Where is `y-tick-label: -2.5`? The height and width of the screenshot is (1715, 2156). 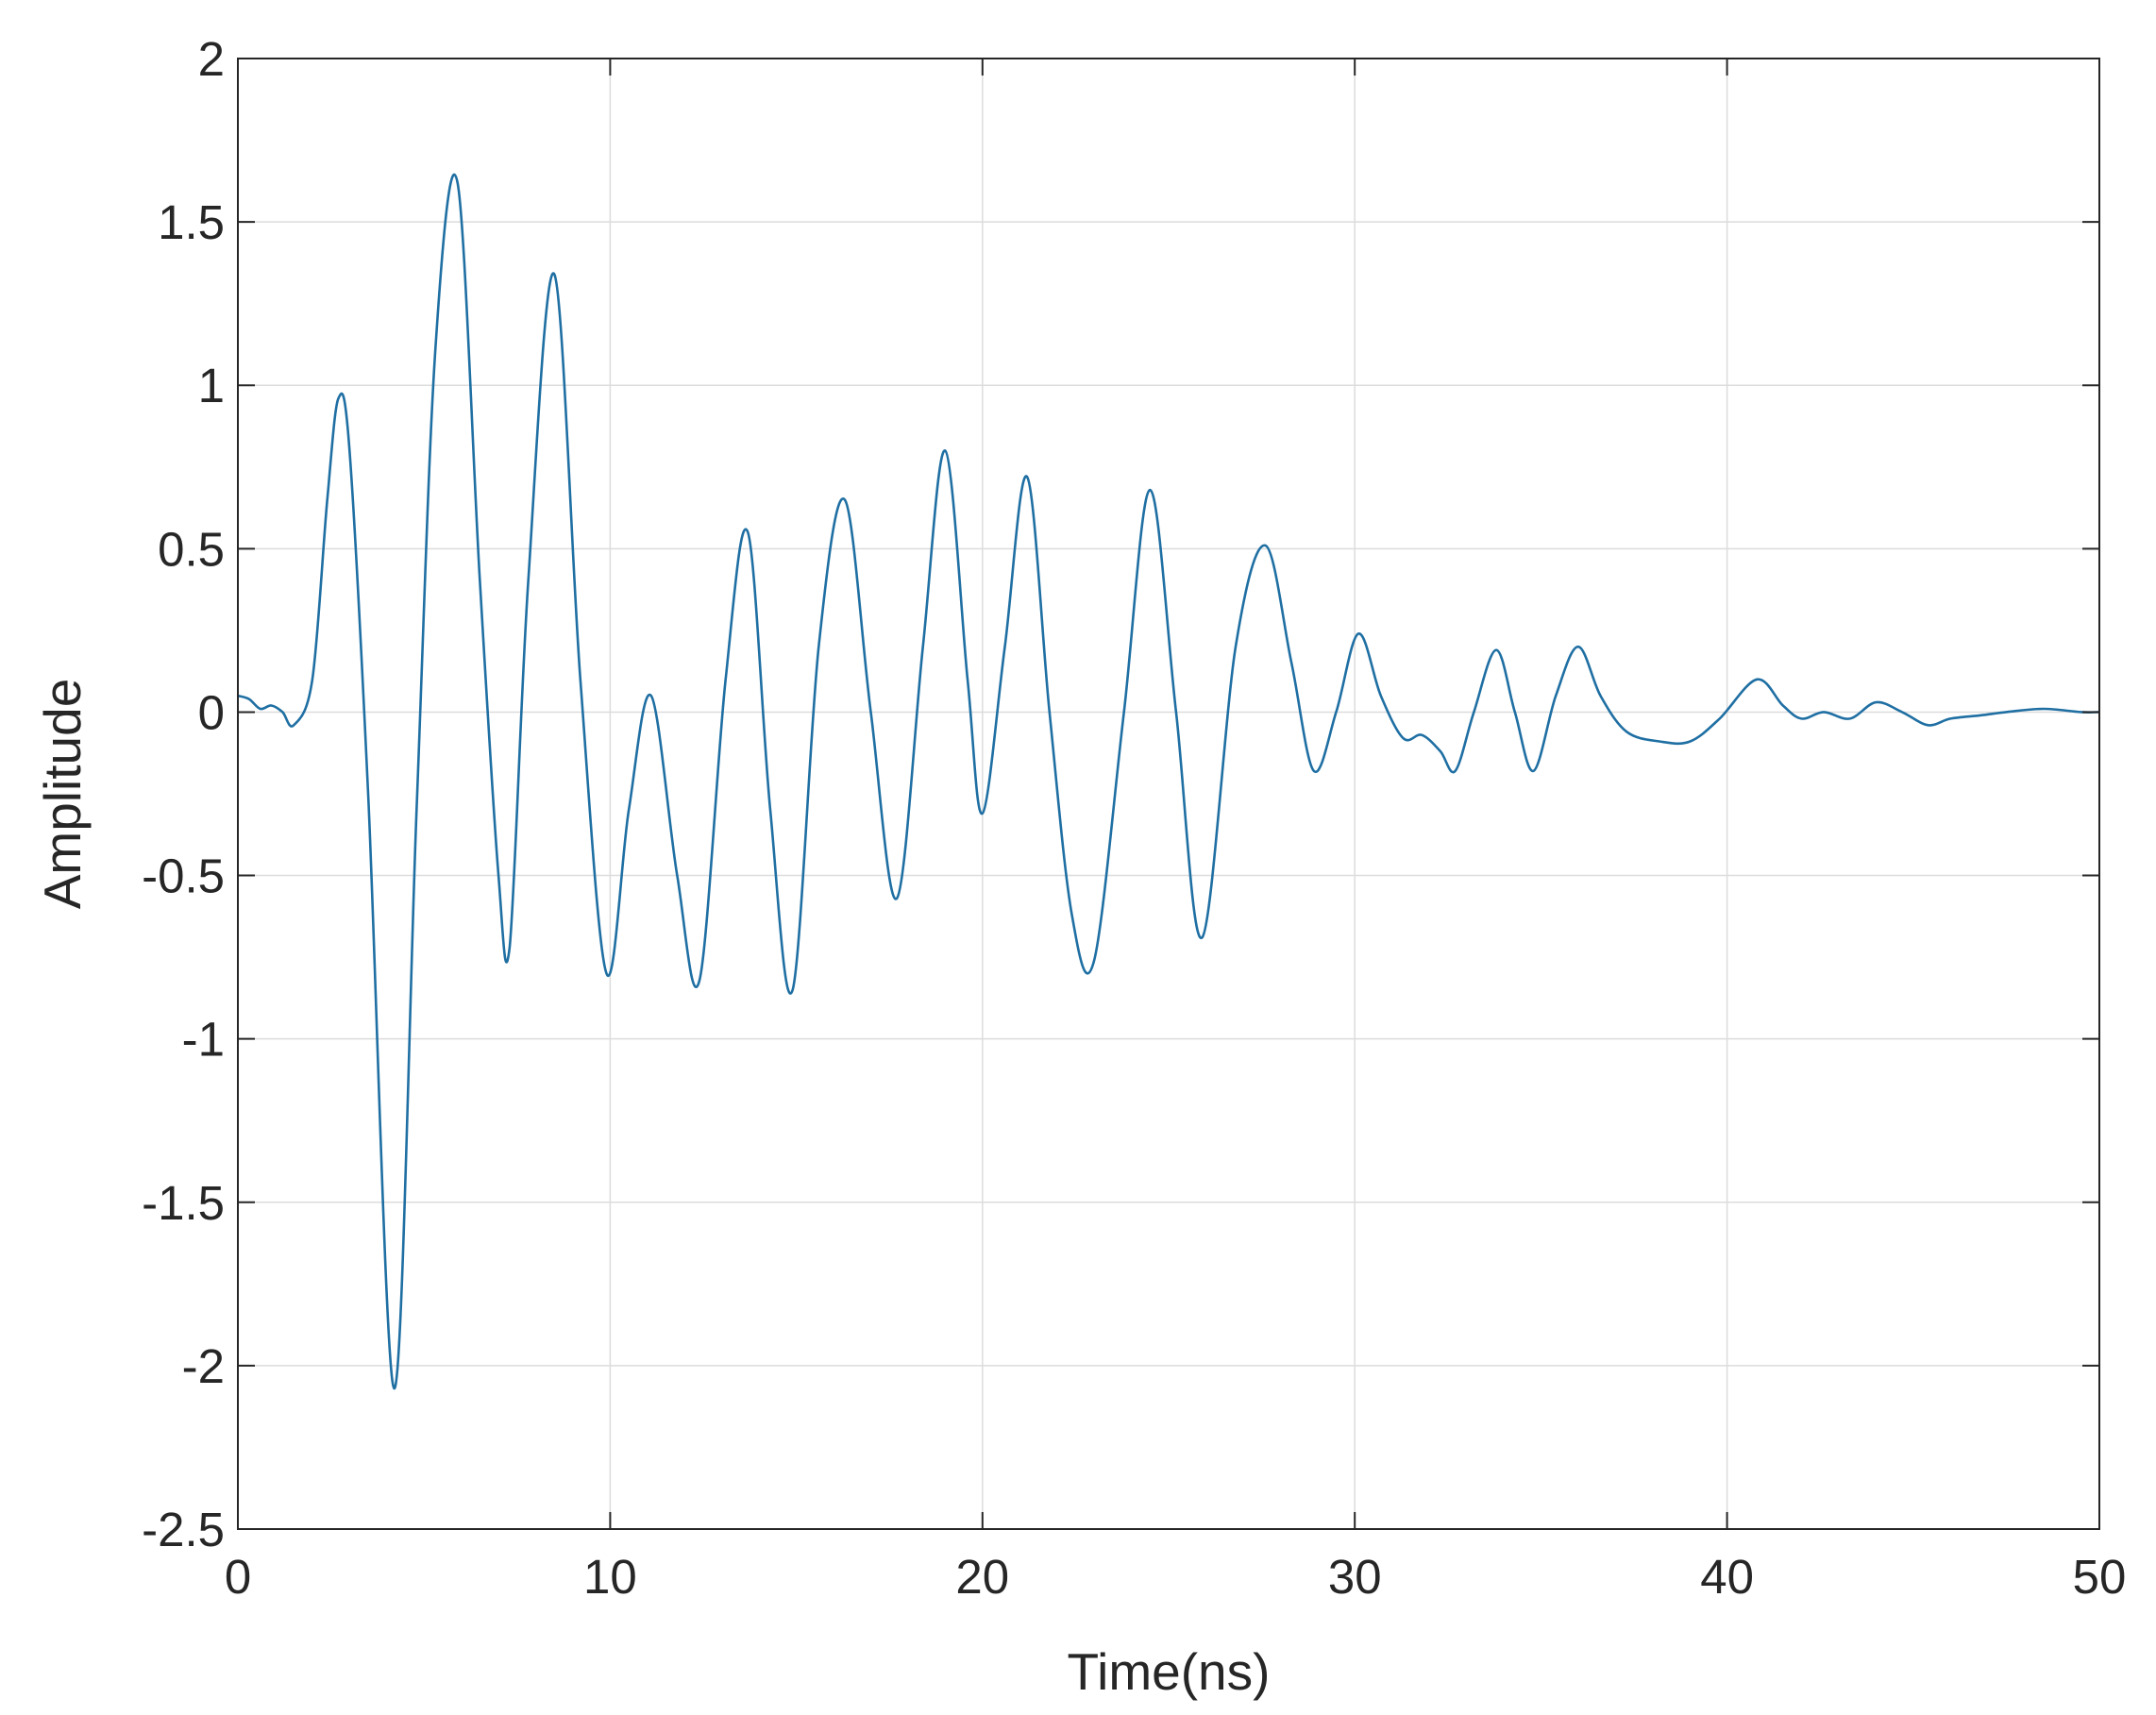
y-tick-label: -2.5 is located at coordinates (183, 1529).